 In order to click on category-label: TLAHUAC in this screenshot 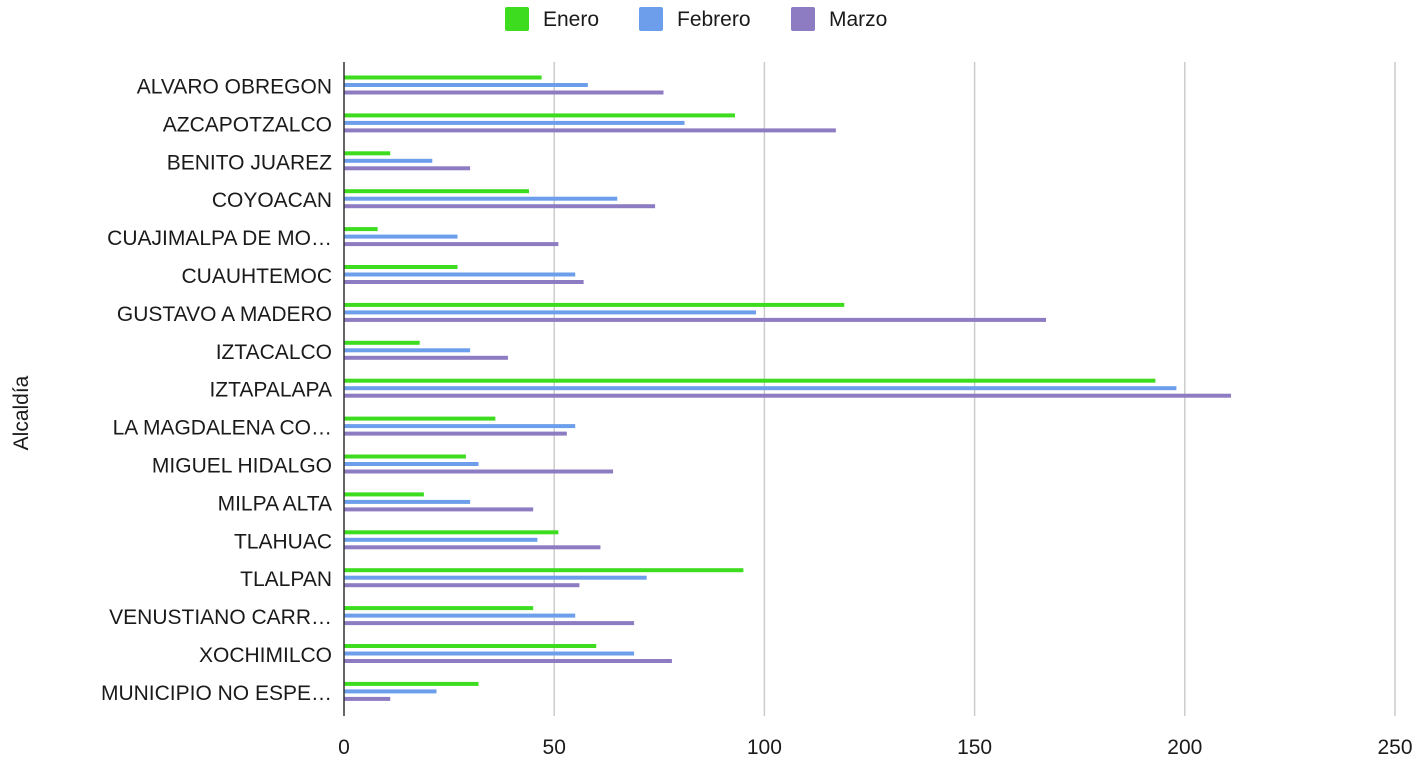, I will do `click(283, 541)`.